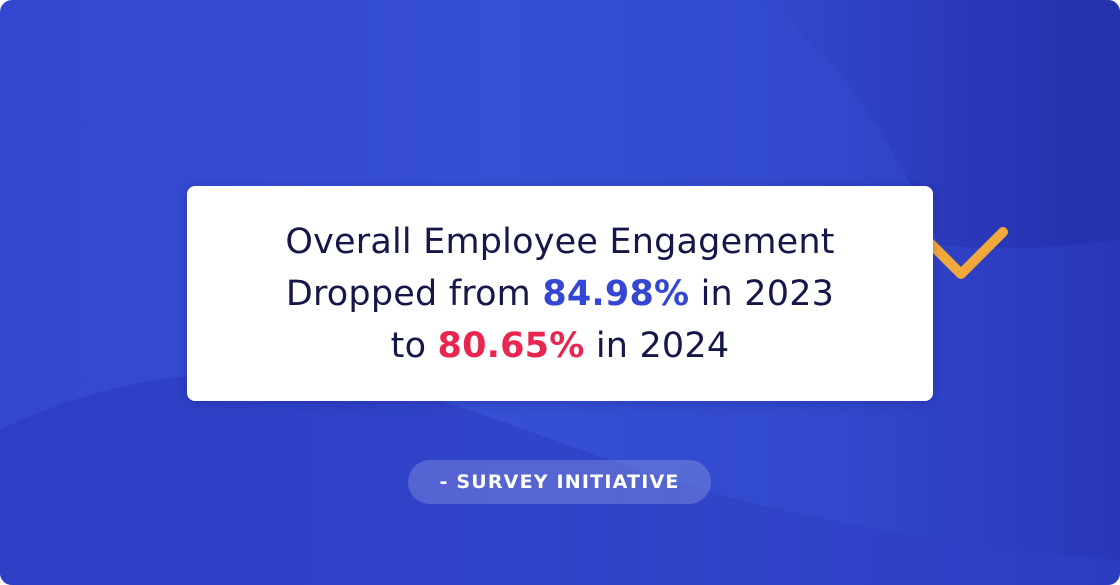 The width and height of the screenshot is (1120, 585). Describe the element at coordinates (414, 345) in the screenshot. I see `headline-line-3-prefix: to` at that location.